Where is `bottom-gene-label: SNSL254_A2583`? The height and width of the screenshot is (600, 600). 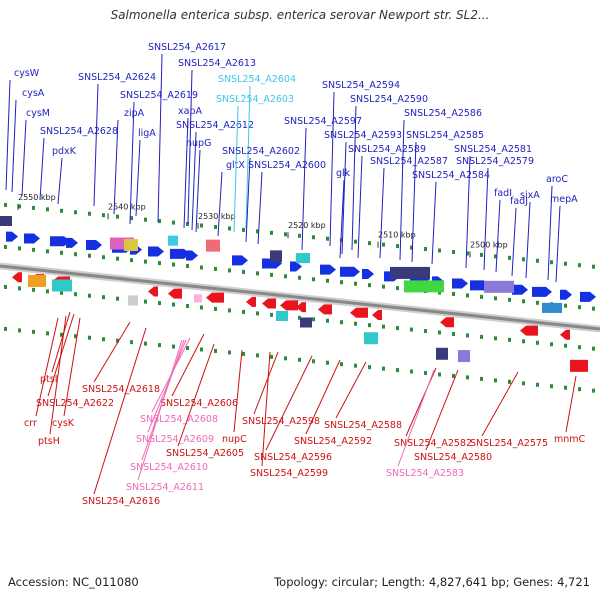 bottom-gene-label: SNSL254_A2583 is located at coordinates (425, 473).